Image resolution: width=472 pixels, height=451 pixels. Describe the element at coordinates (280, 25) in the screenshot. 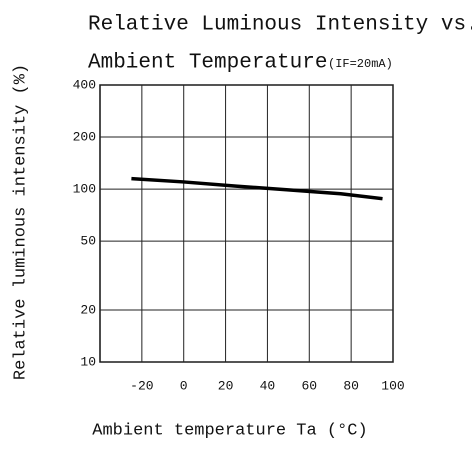

I see `chart-title-line: Relative Luminous Intensity vs.` at that location.